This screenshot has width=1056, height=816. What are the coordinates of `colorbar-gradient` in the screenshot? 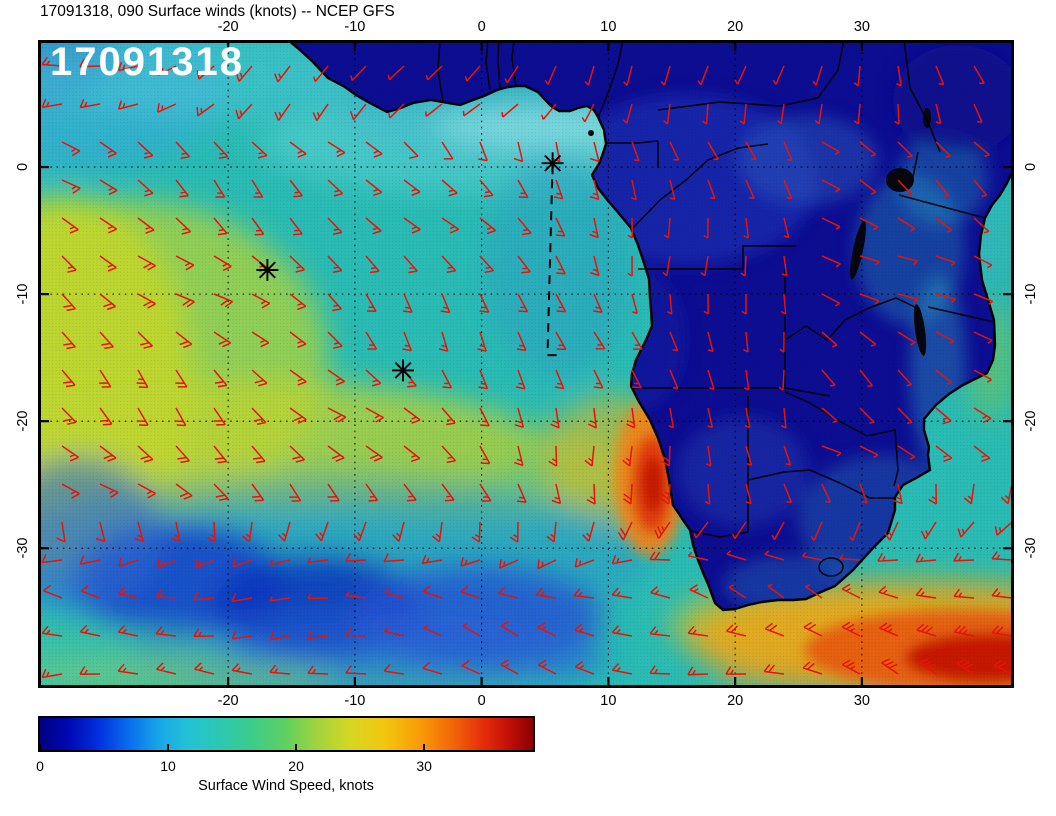 It's located at (286, 734).